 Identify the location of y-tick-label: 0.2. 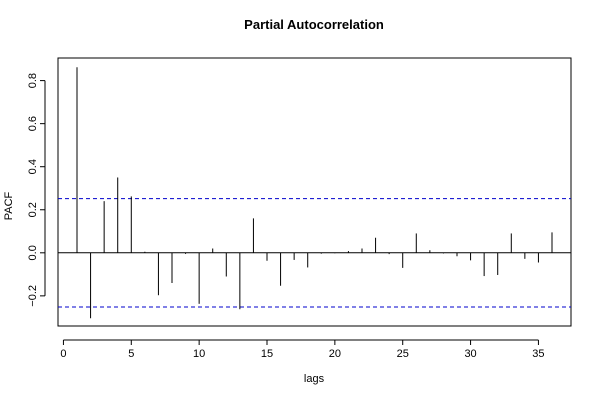
(33, 209).